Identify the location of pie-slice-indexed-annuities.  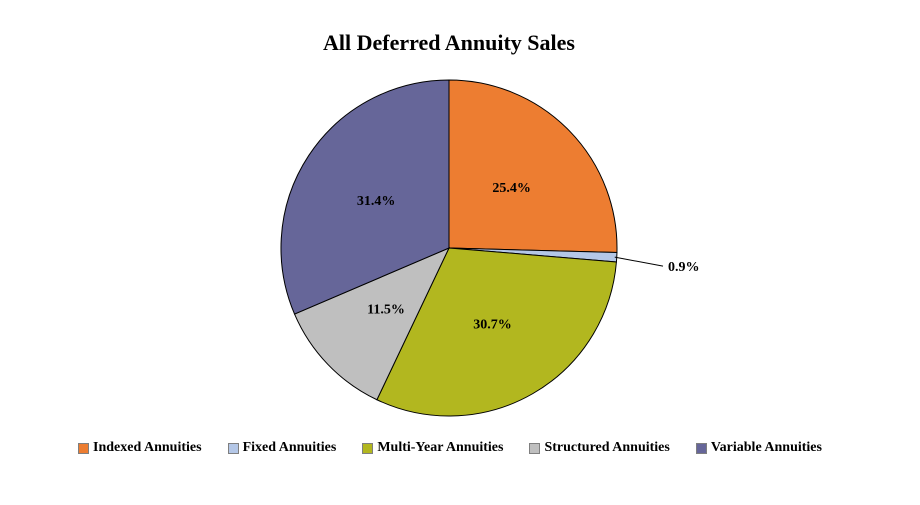
(533, 166).